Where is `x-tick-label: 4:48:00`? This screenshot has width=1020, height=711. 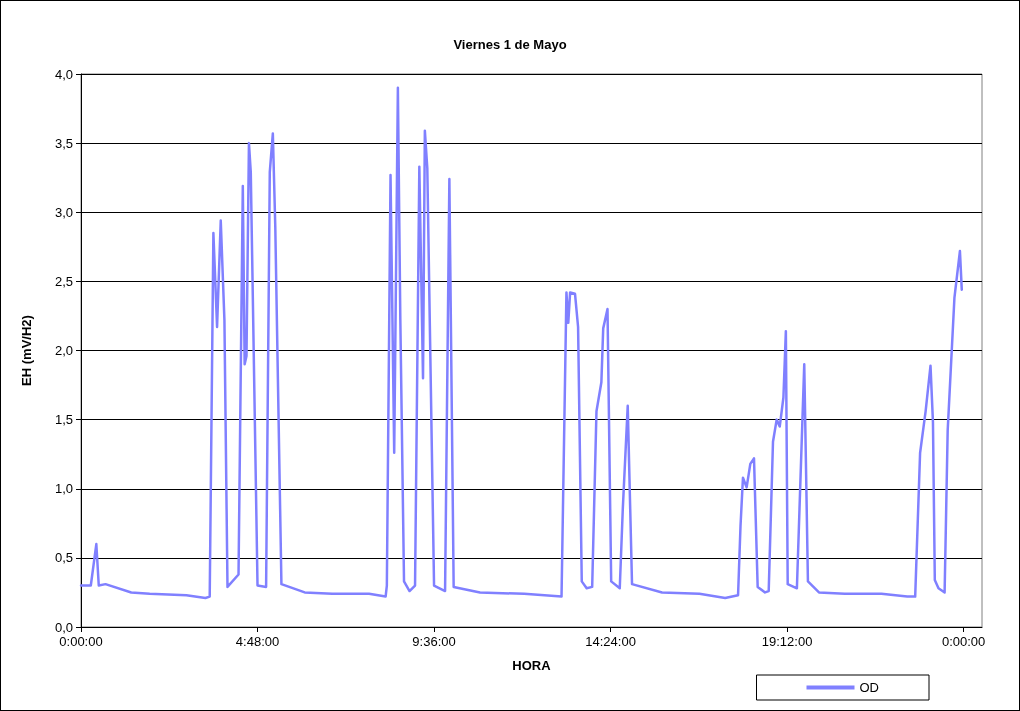 x-tick-label: 4:48:00 is located at coordinates (257, 641).